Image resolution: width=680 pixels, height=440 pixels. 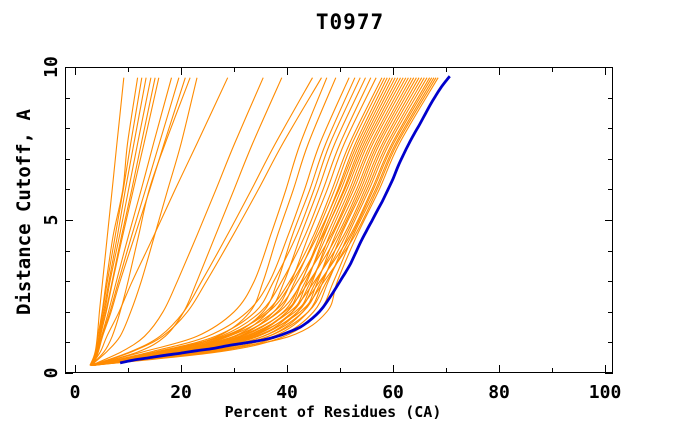 I want to click on x-tick-label: 80, so click(x=499, y=392).